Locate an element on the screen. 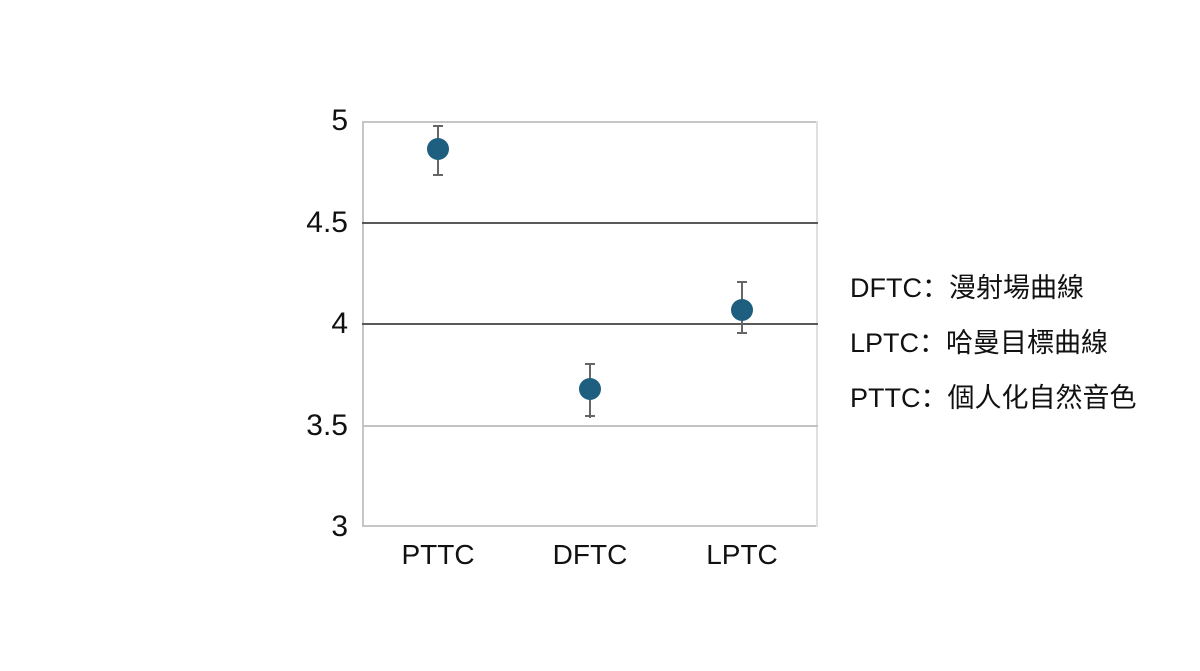  data-point-marker-pttc is located at coordinates (438, 149).